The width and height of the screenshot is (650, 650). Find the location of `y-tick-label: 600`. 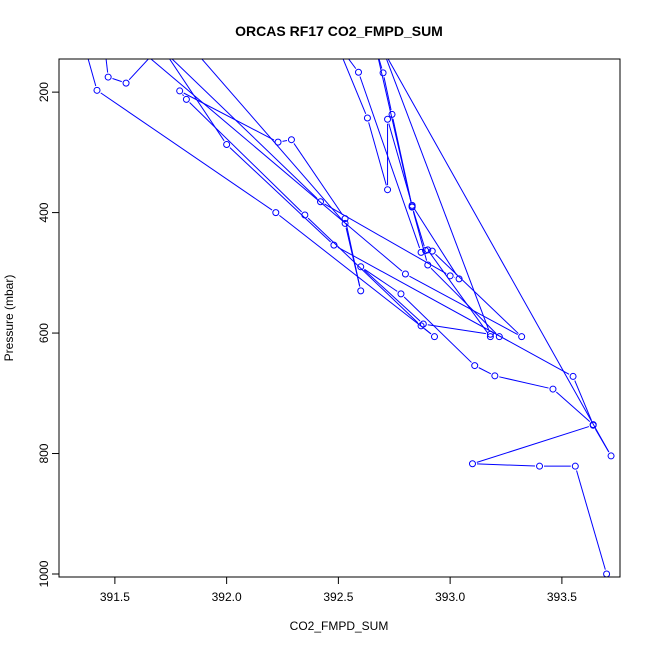

y-tick-label: 600 is located at coordinates (44, 333).